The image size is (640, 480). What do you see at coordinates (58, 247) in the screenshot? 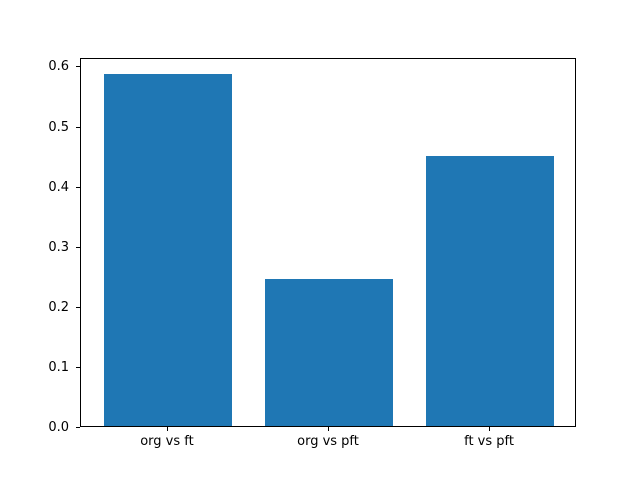
I see `y-tick-label: 0.3` at bounding box center [58, 247].